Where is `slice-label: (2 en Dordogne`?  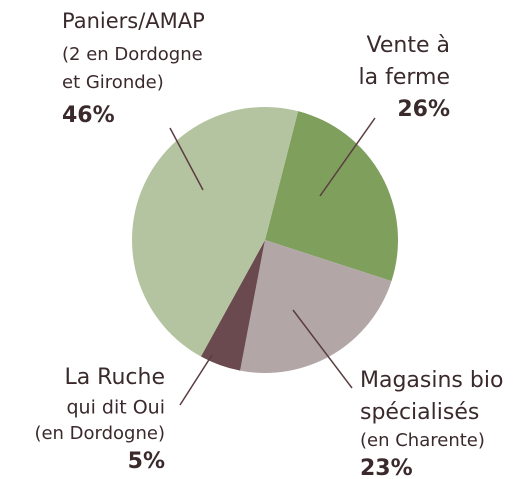
slice-label: (2 en Dordogne is located at coordinates (132, 54).